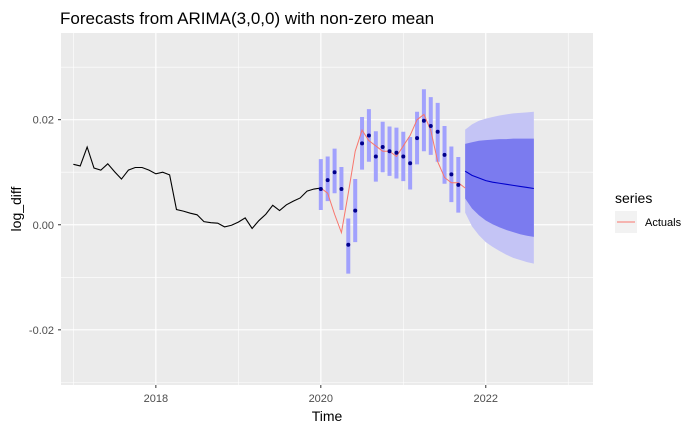 The width and height of the screenshot is (700, 432). What do you see at coordinates (633, 198) in the screenshot?
I see `legend-title: series` at bounding box center [633, 198].